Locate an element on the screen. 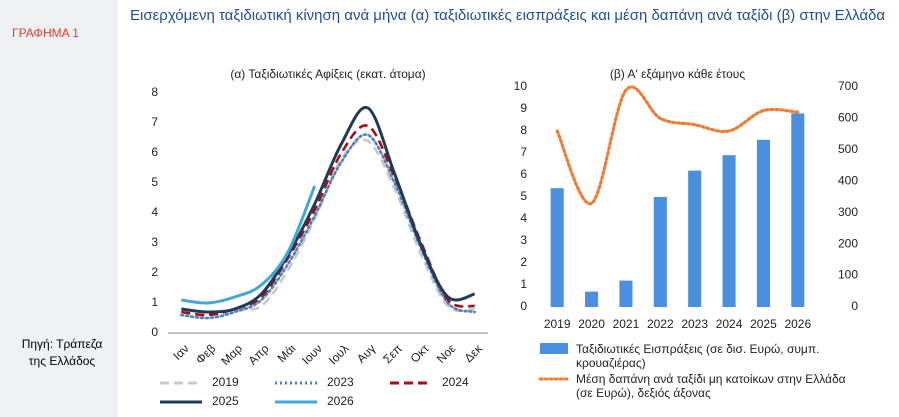 This screenshot has width=899, height=417. chart-title: (α) Ταξιδιωτικές Αφίξεις (εκατ. άτομα) is located at coordinates (327, 74).